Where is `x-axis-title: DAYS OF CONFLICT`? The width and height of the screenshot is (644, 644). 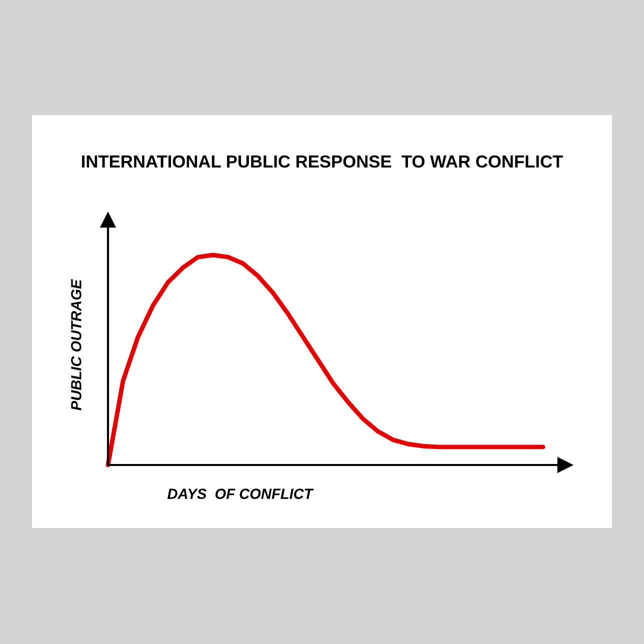 x-axis-title: DAYS OF CONFLICT is located at coordinates (240, 493).